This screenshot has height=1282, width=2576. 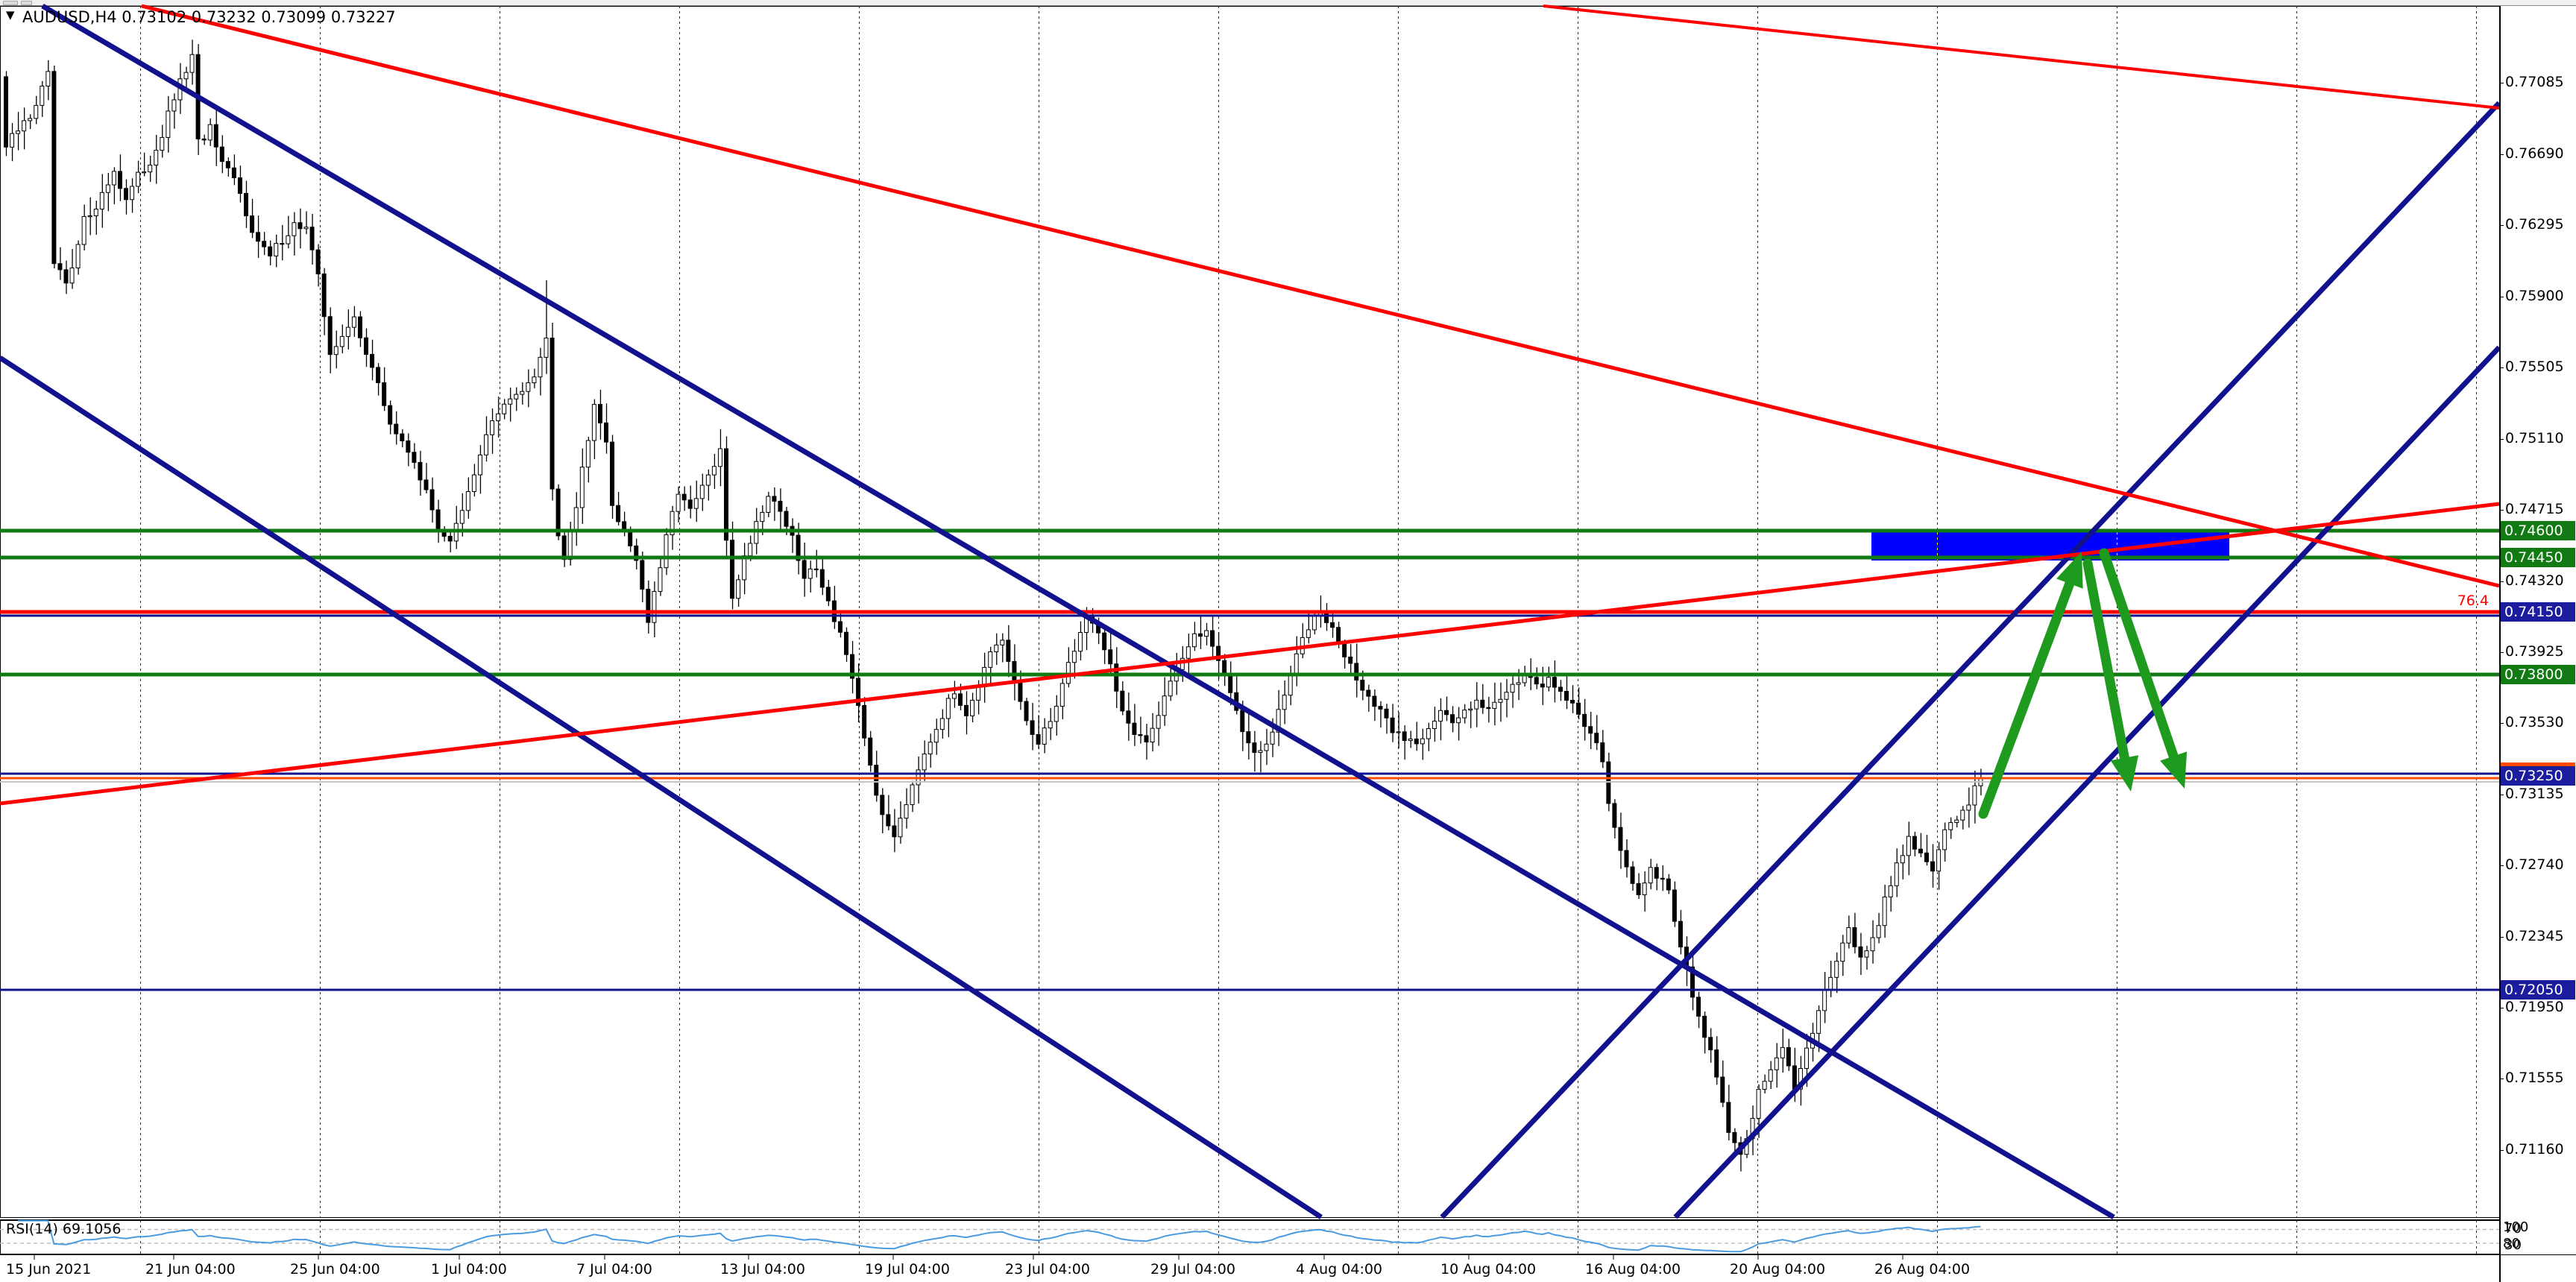 I want to click on price-level-badge: 0.74450, so click(x=2538, y=557).